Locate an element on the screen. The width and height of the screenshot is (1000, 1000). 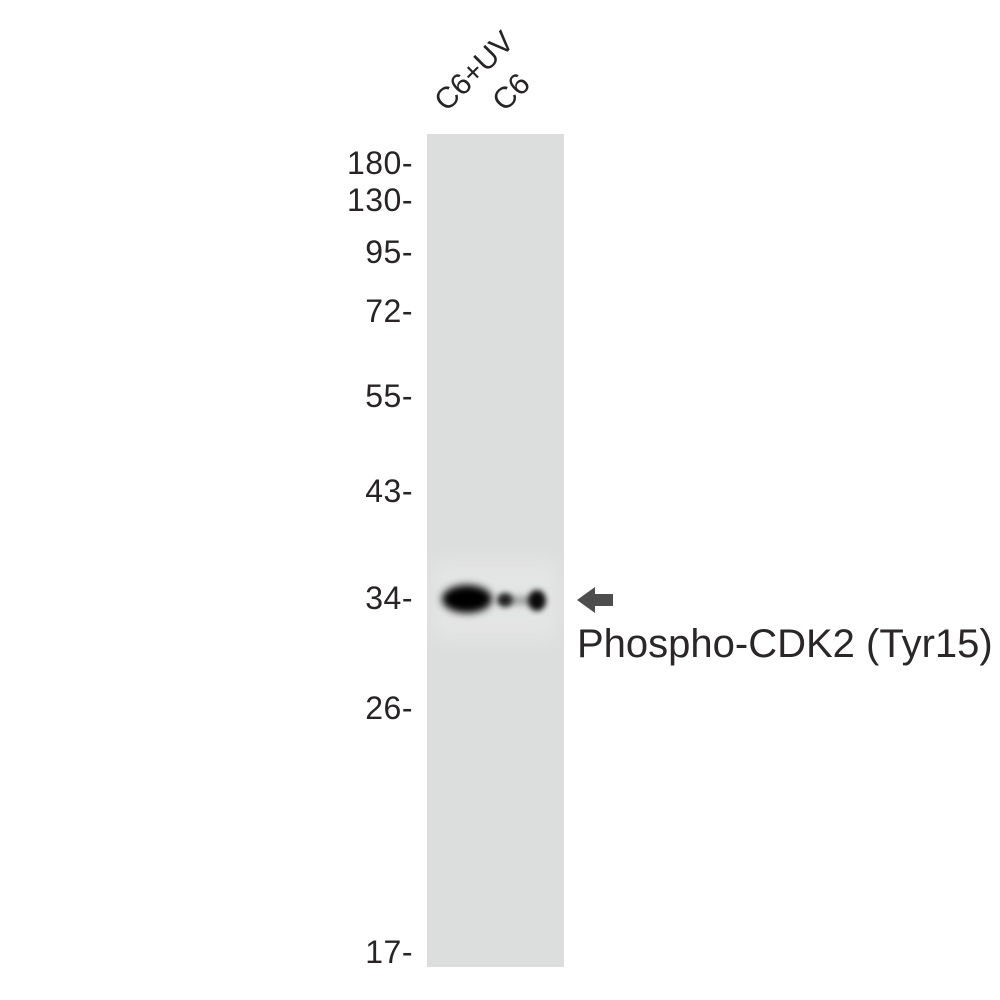
mw-marker-label: 72- is located at coordinates (389, 311).